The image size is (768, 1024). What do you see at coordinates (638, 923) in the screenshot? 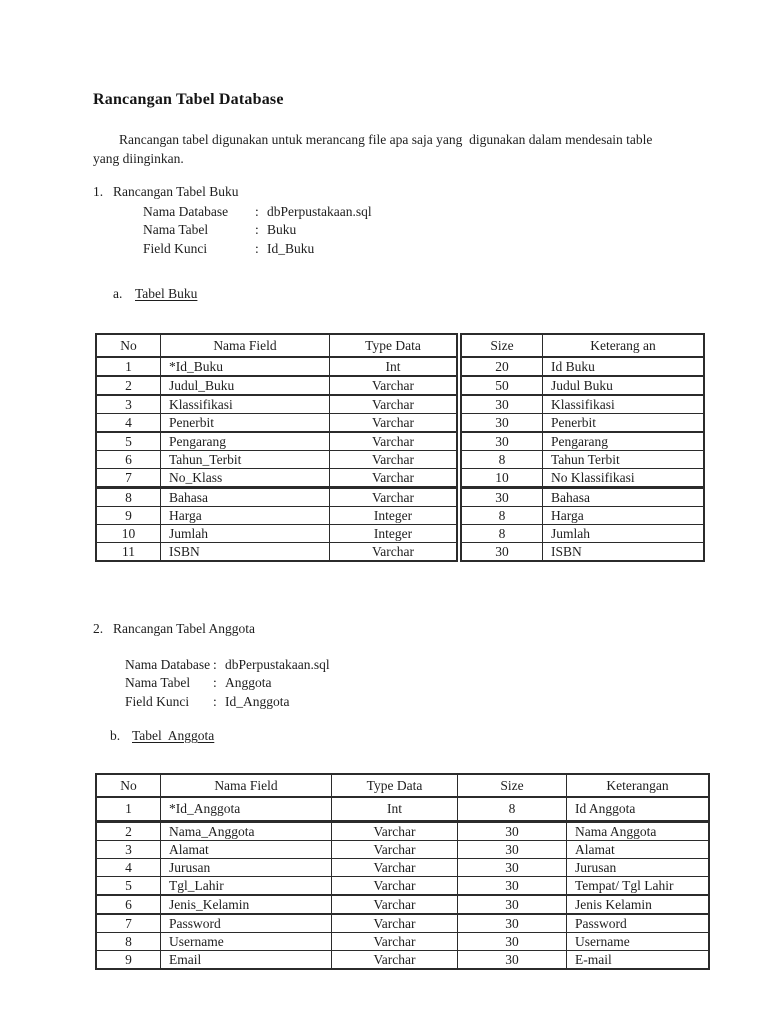
I see `table-cell: Password` at bounding box center [638, 923].